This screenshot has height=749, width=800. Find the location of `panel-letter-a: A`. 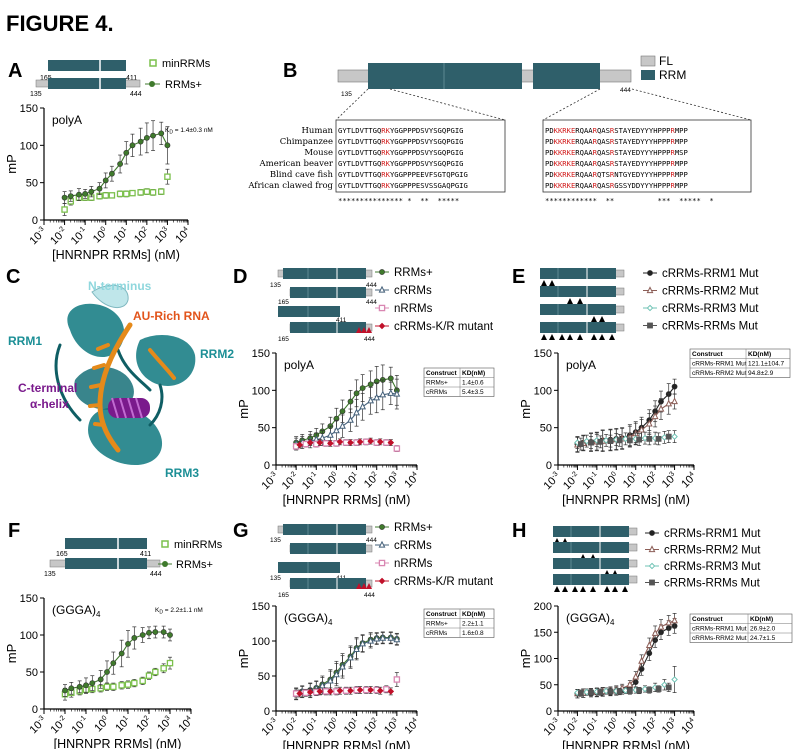

panel-letter-a: A is located at coordinates (15, 71).